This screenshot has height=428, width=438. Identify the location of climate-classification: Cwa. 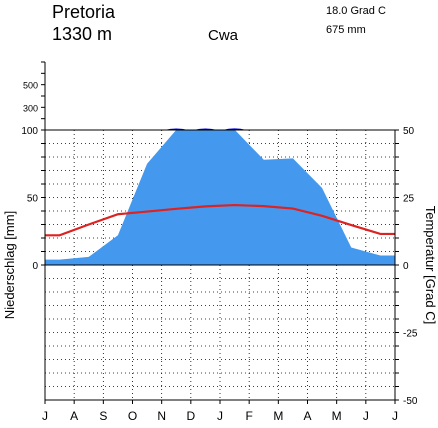
(223, 35).